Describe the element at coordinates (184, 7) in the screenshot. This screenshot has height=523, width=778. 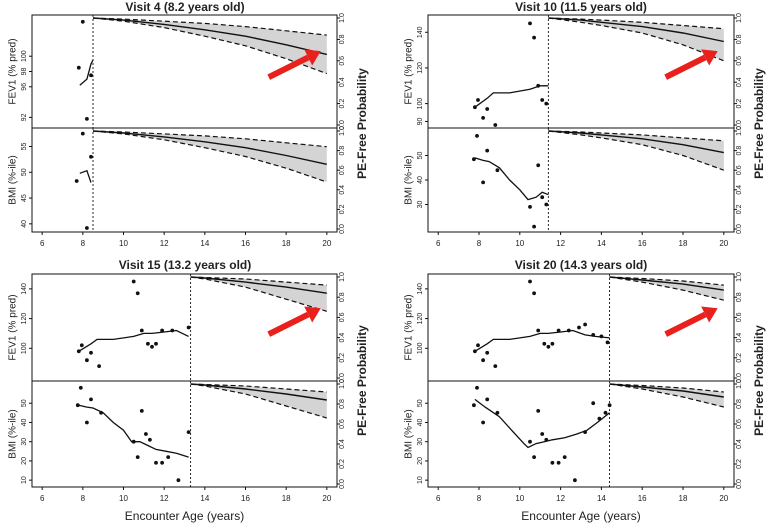
I see `chart-title: Visit 4 (8.2 years old)` at that location.